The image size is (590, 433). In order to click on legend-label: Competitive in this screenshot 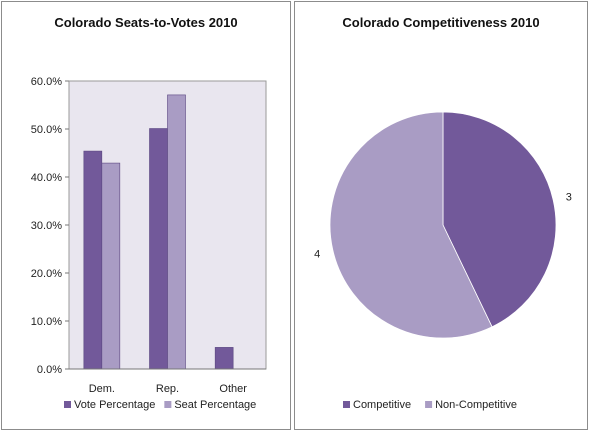, I will do `click(382, 405)`.